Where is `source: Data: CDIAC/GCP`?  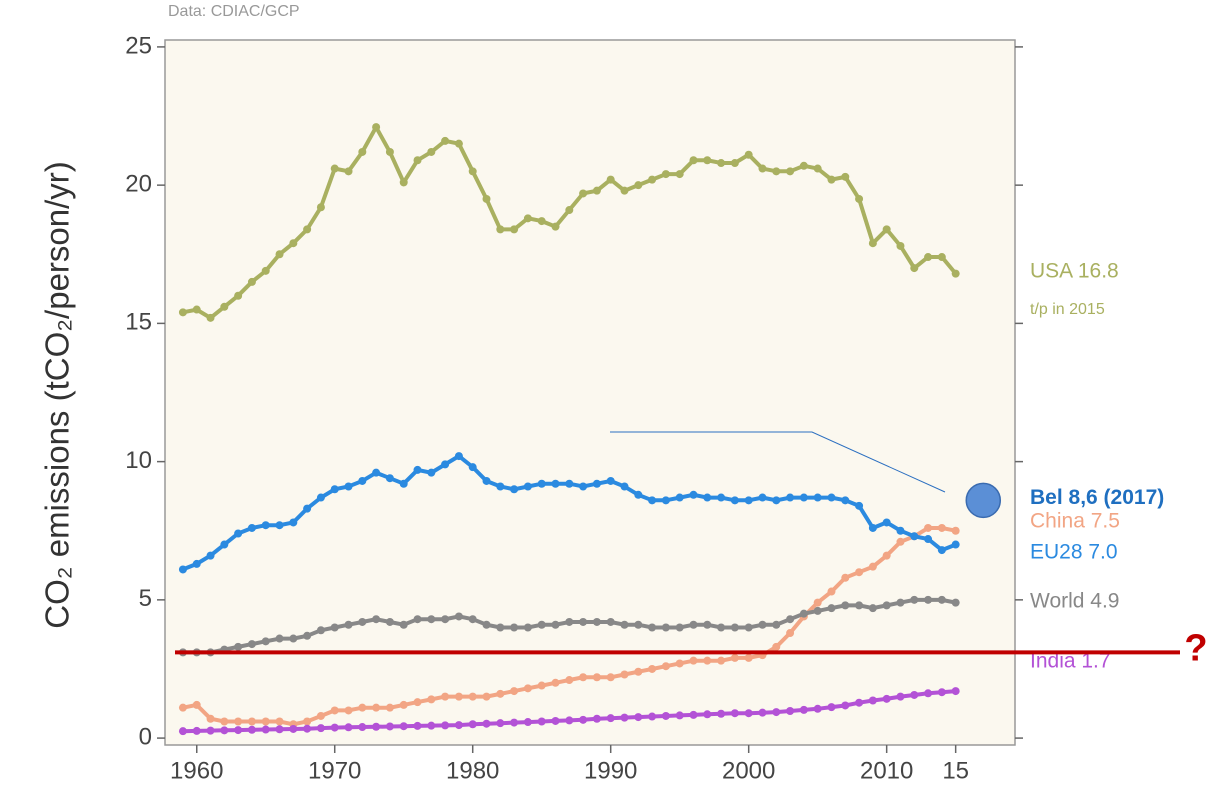
source: Data: CDIAC/GCP is located at coordinates (234, 11).